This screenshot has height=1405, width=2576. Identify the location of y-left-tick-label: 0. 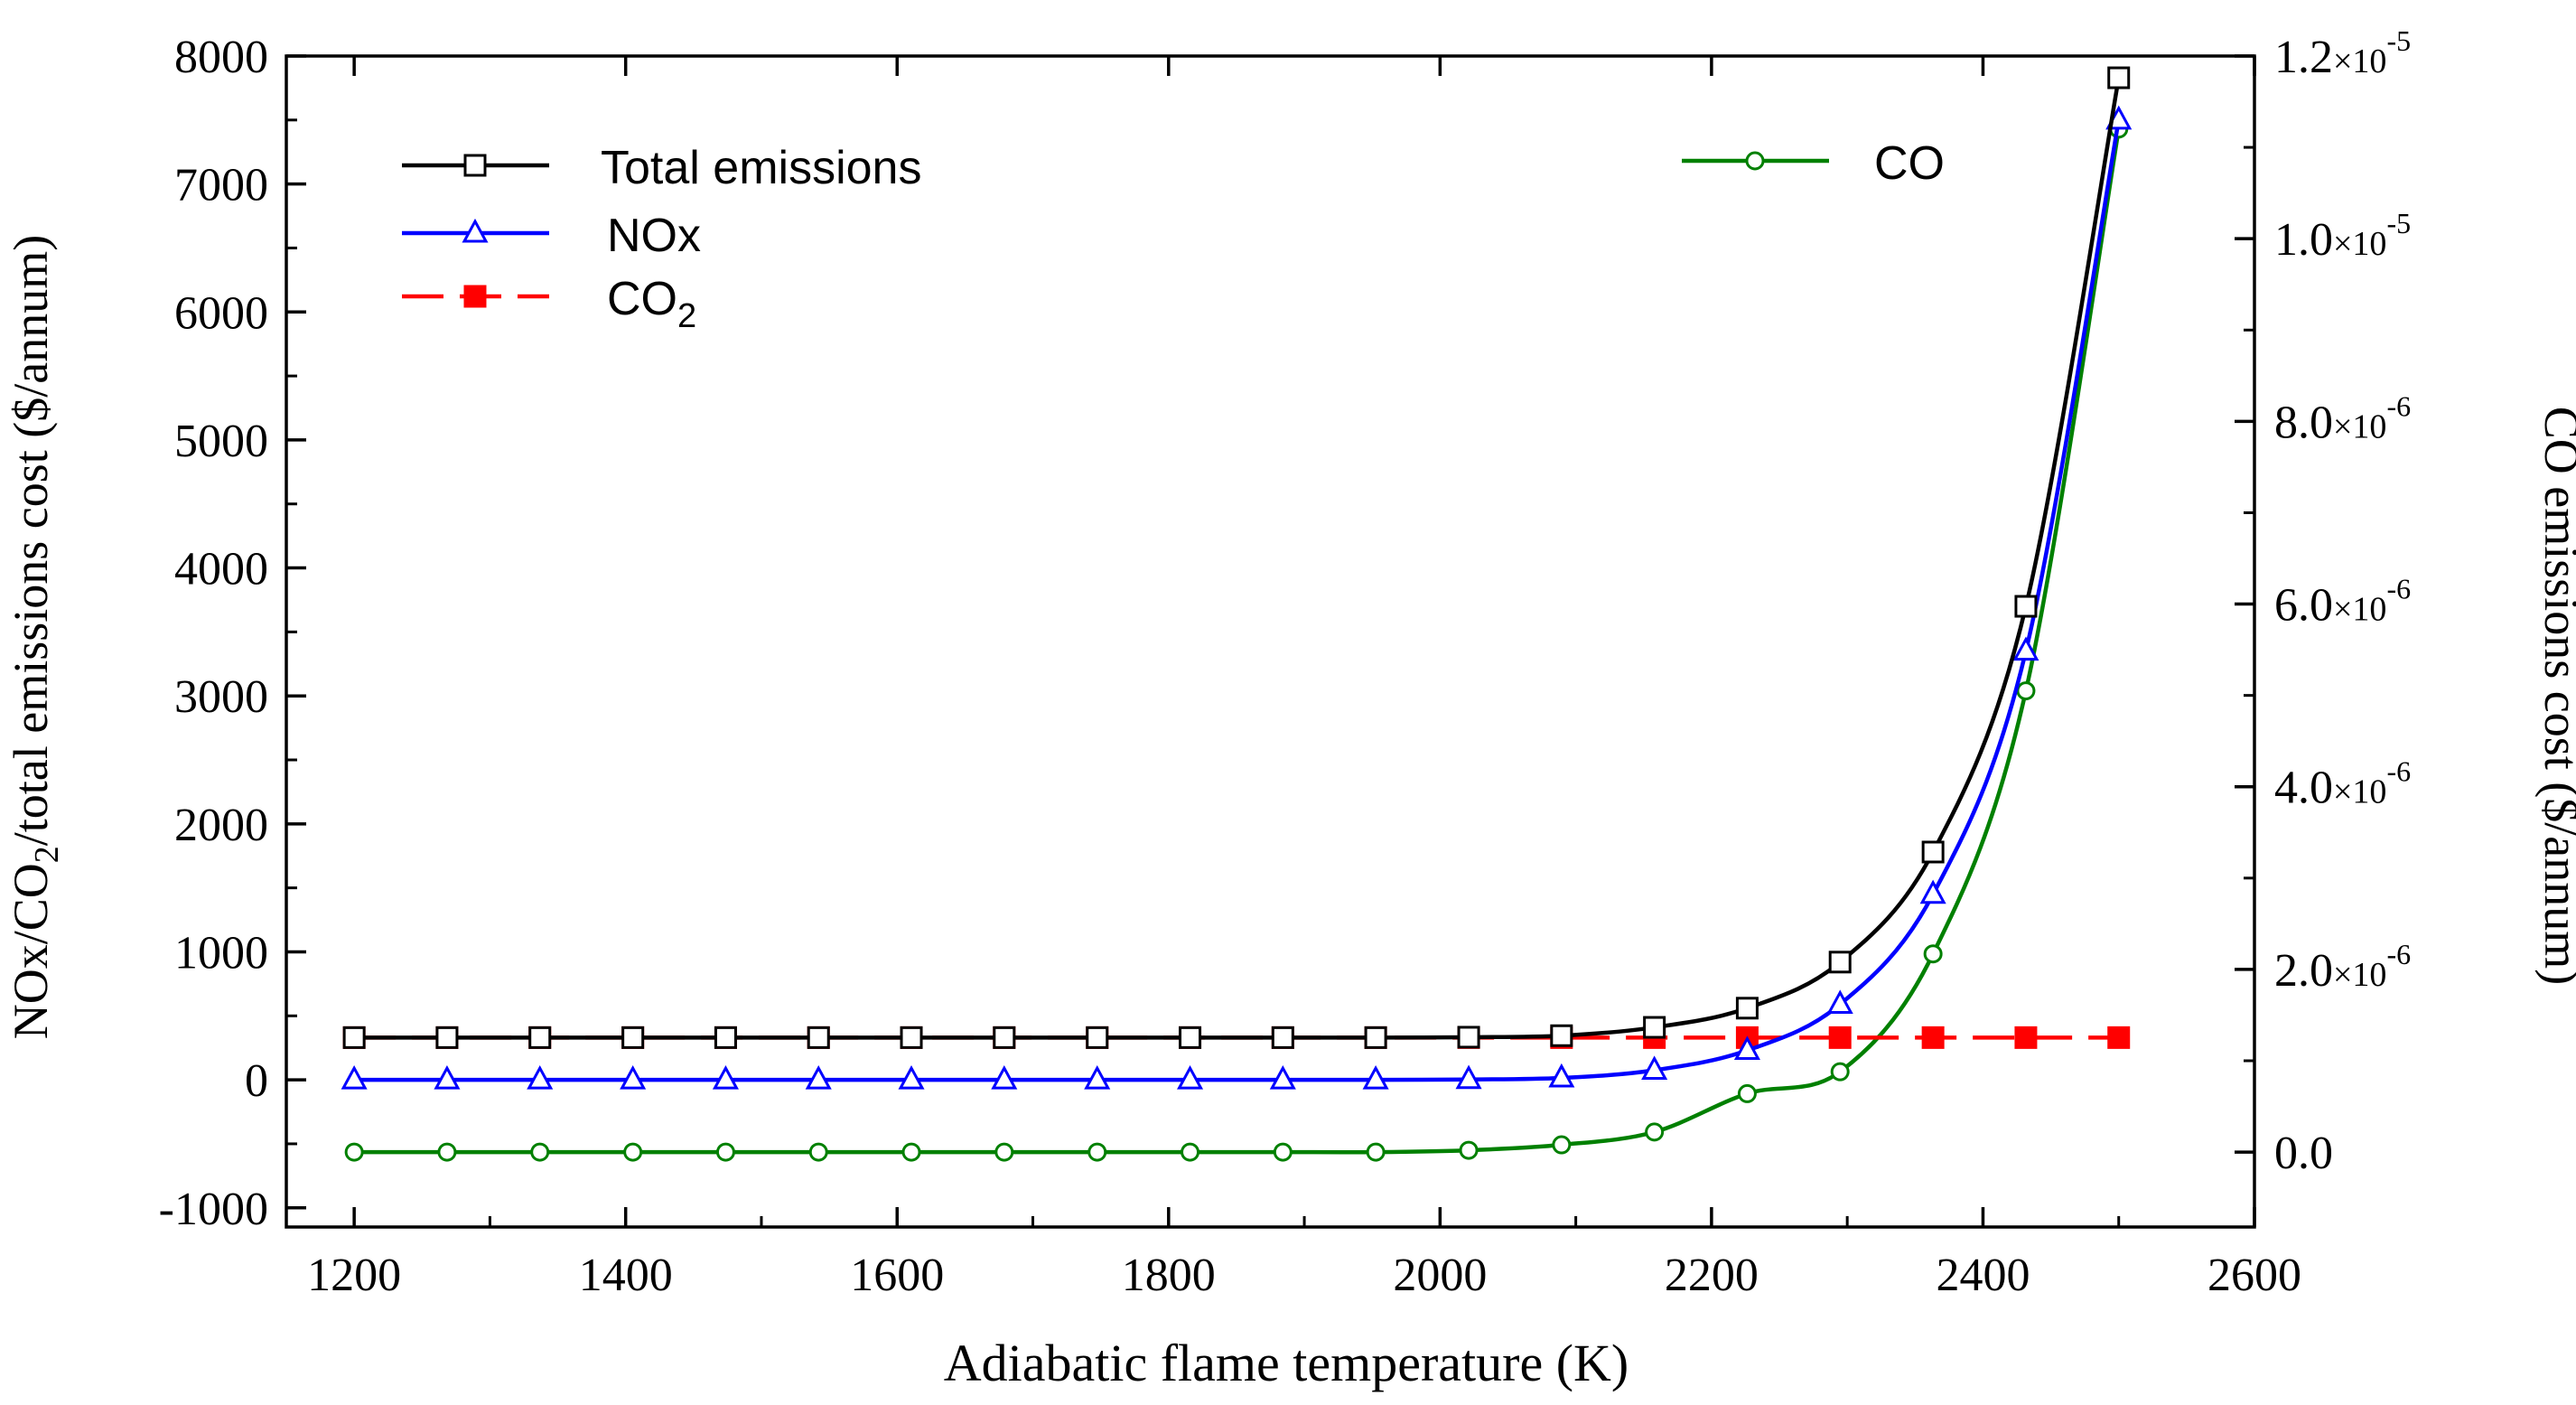
(256, 1081).